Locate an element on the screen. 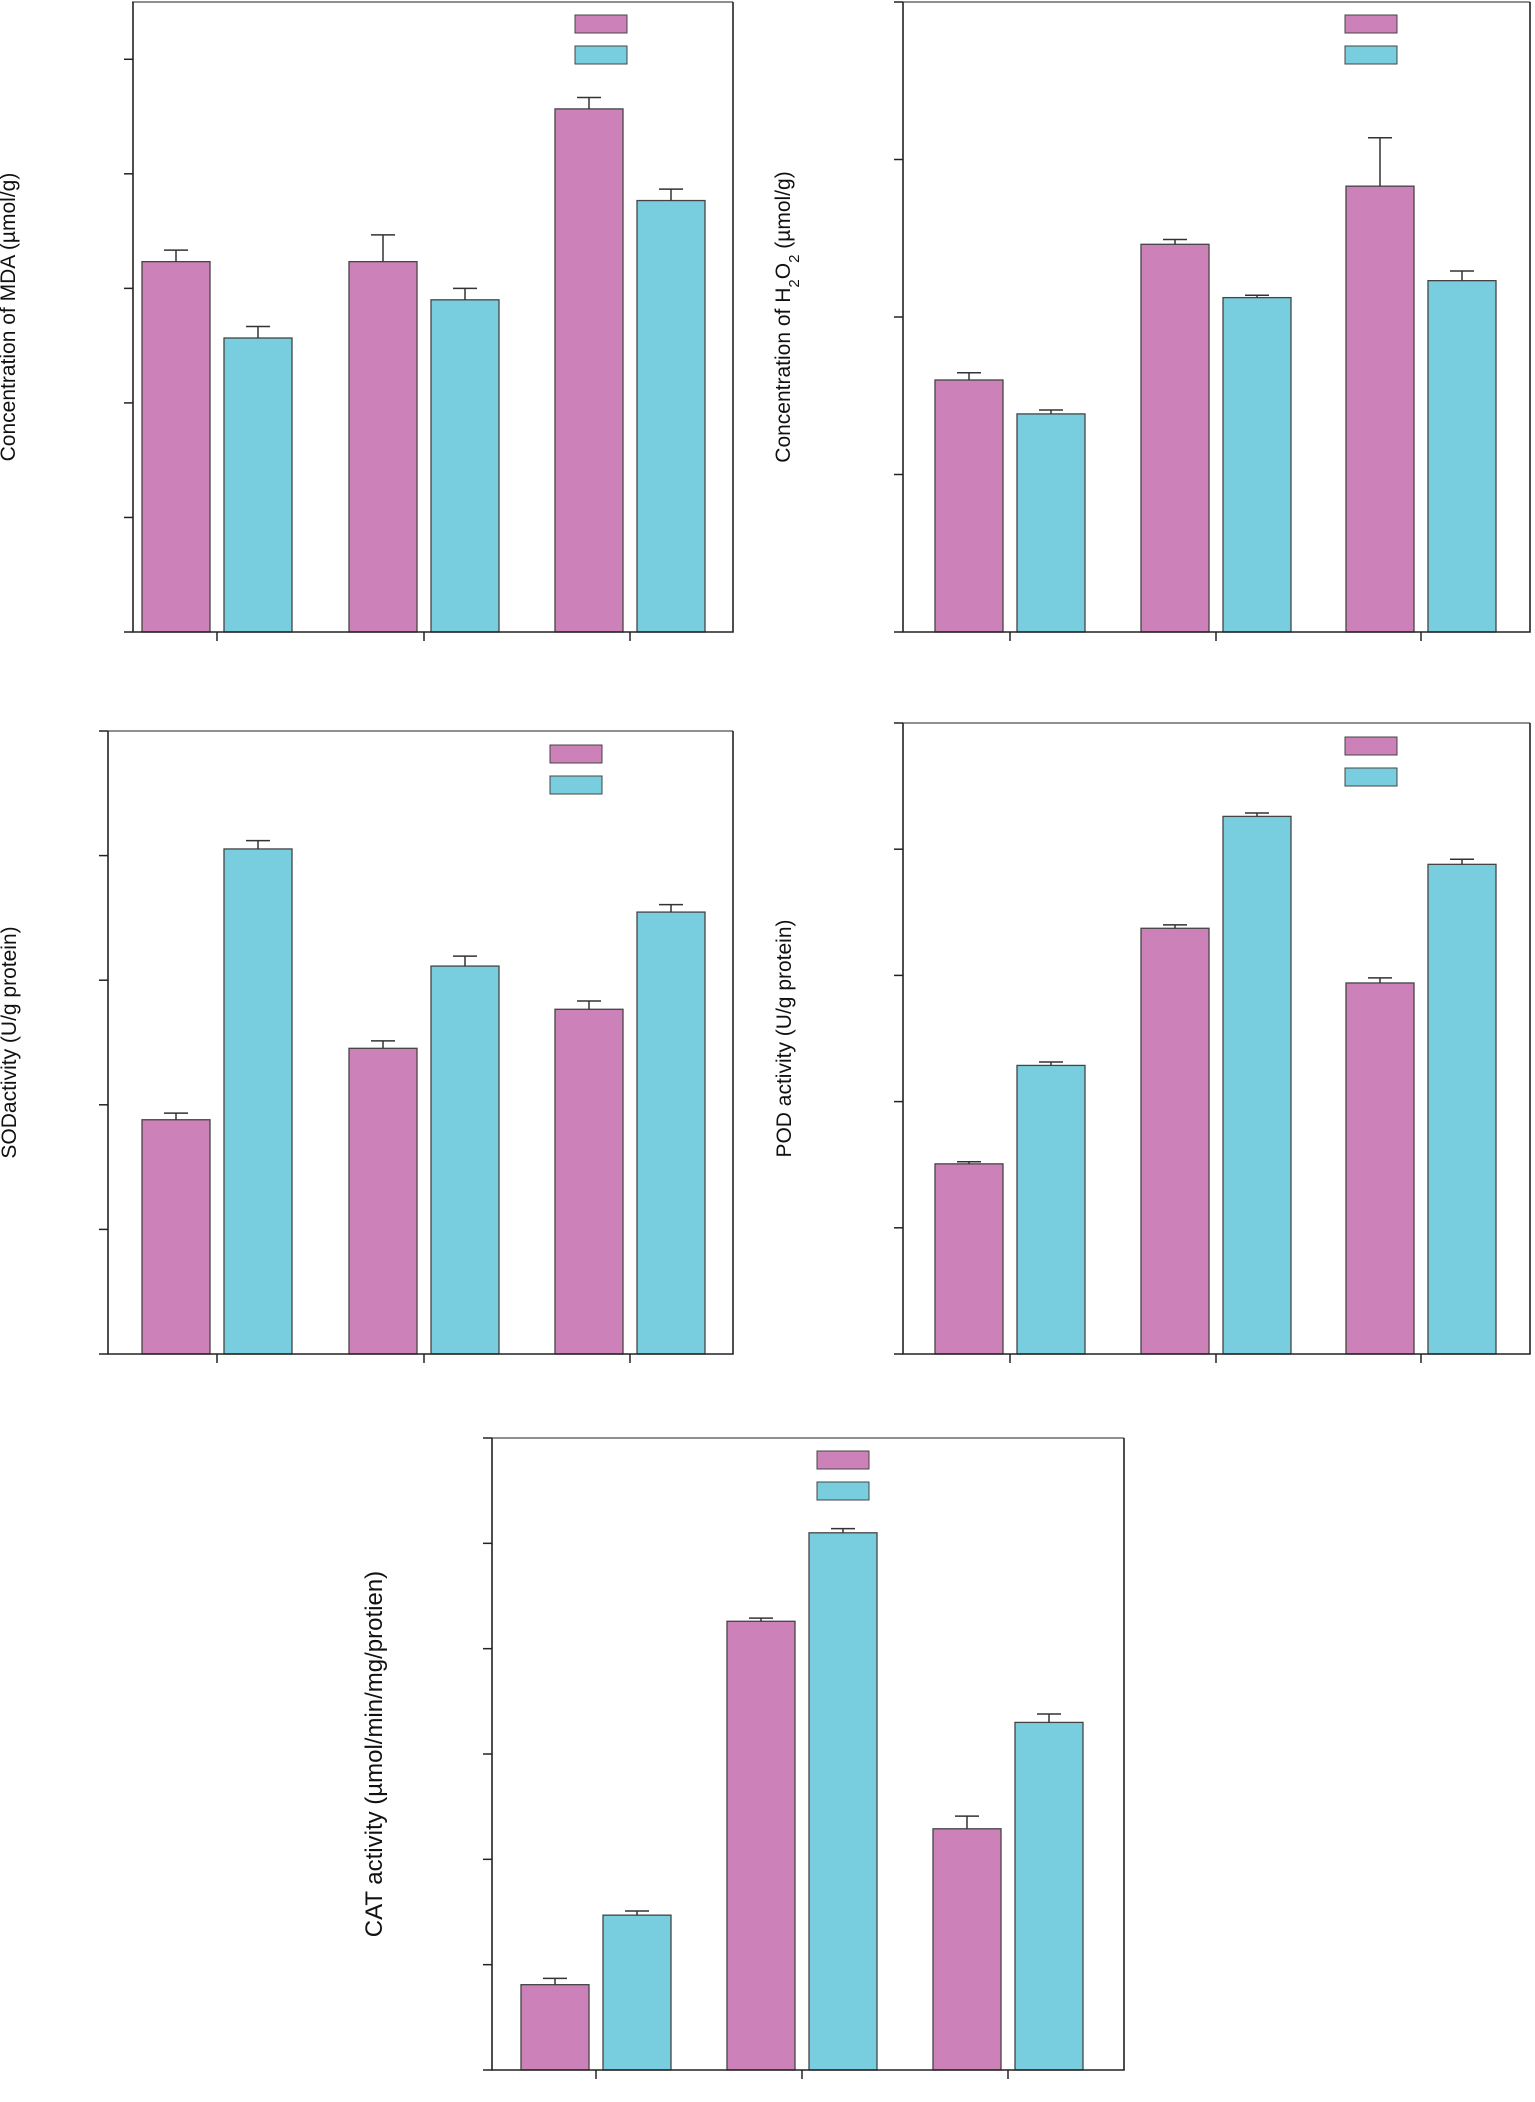 Image resolution: width=1535 pixels, height=2102 pixels. y-axis-label: SODactivity (U/g protein) is located at coordinates (10, 1042).